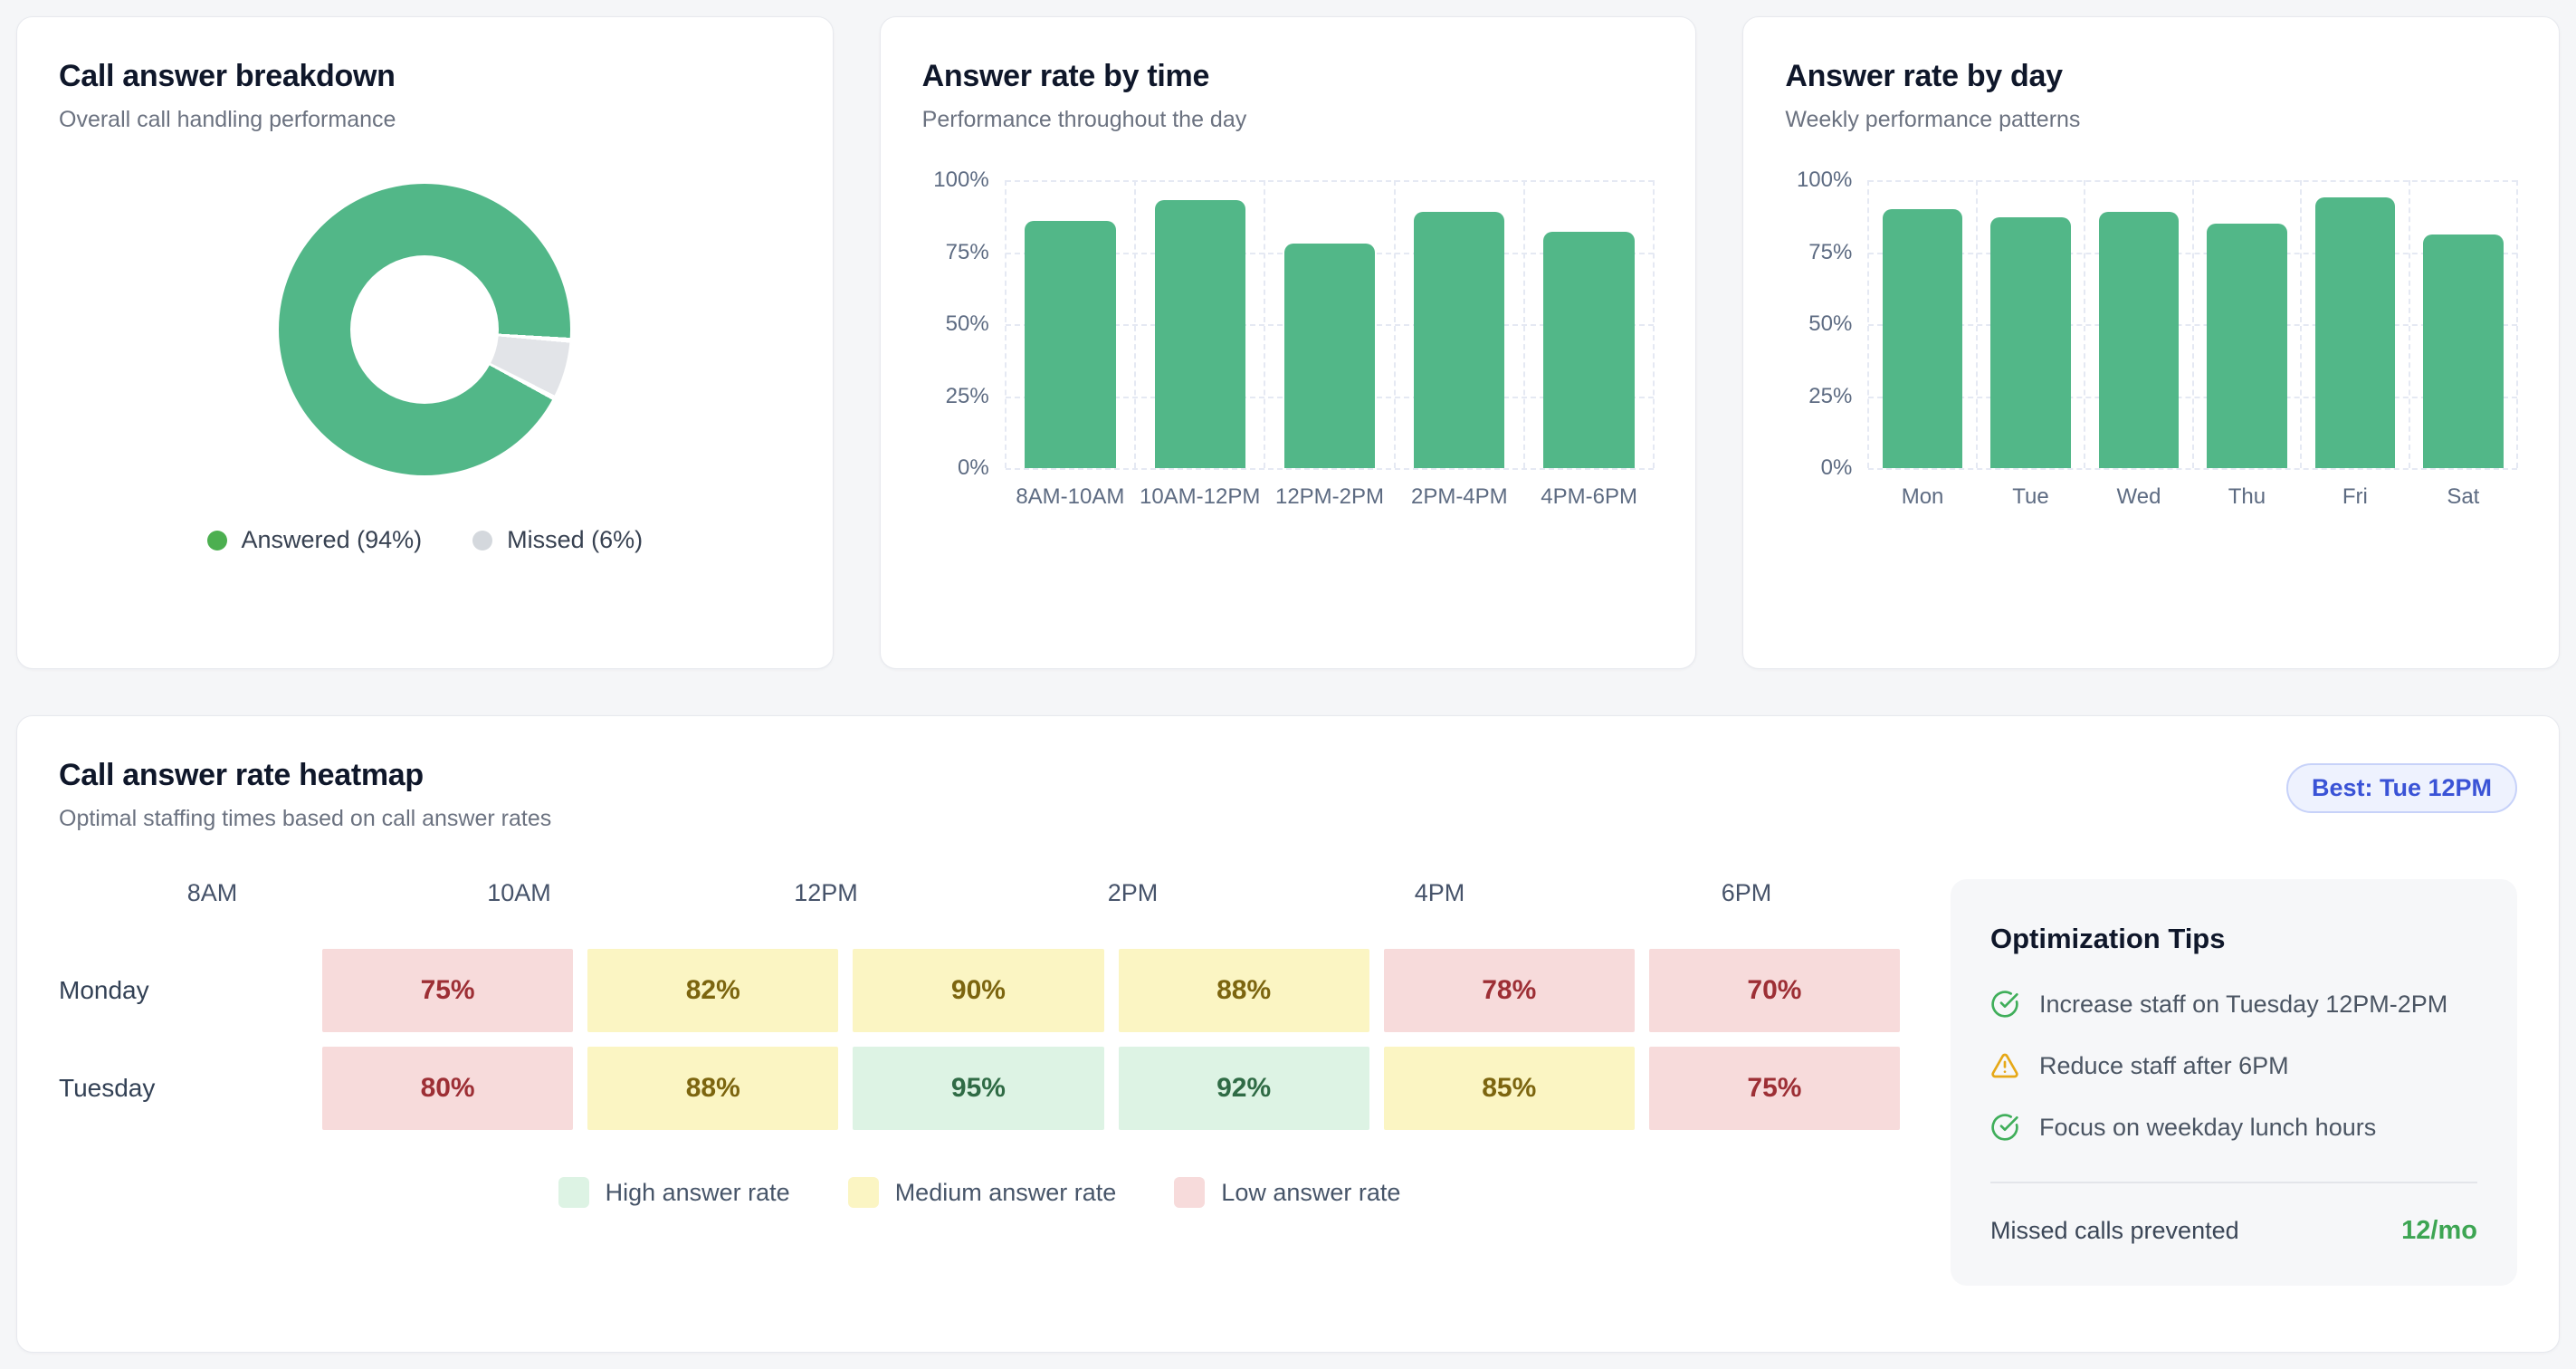 The width and height of the screenshot is (2576, 1369). I want to click on medium-rate-swatch, so click(863, 1192).